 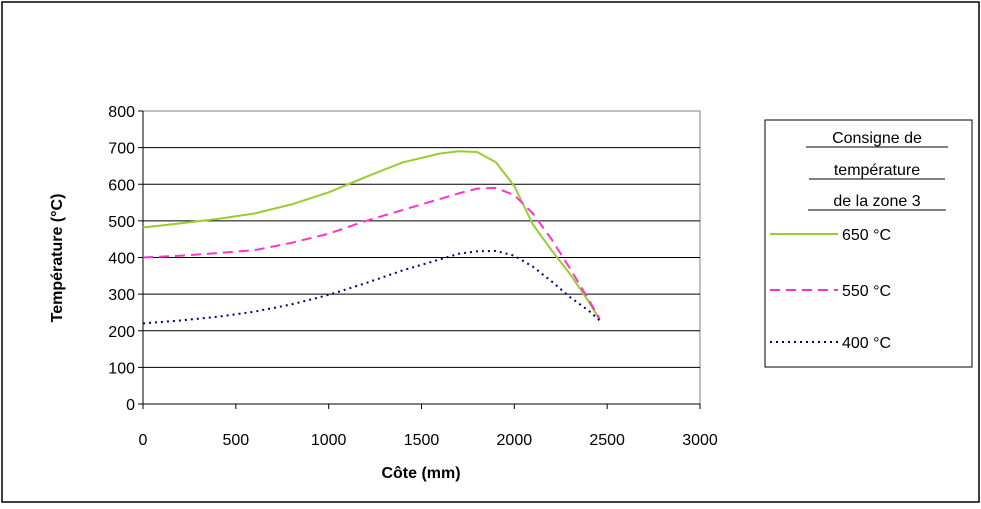 What do you see at coordinates (121, 222) in the screenshot?
I see `y-tick-label: 500` at bounding box center [121, 222].